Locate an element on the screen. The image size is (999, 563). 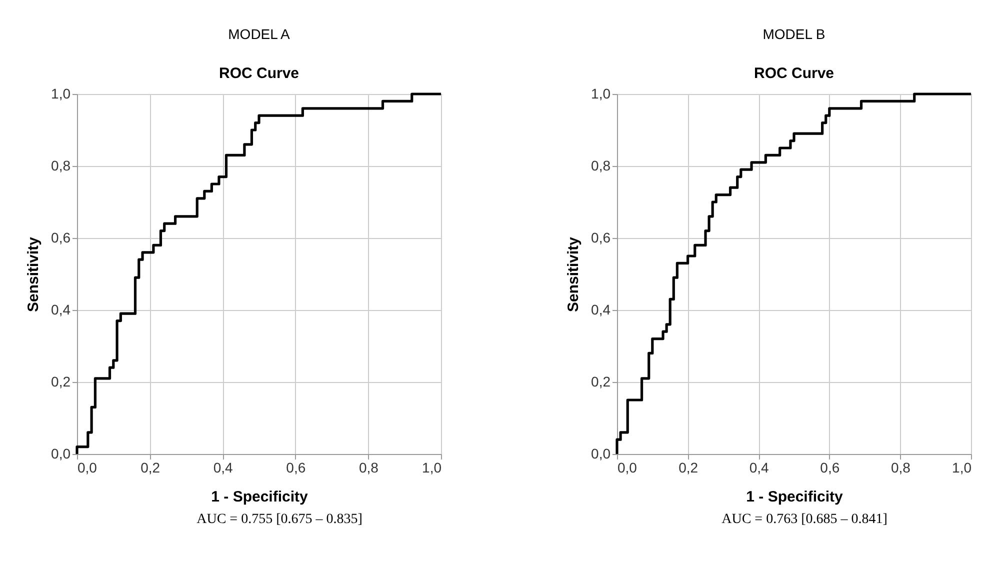
text: AUC = 0.755 [0.675 – 0.835] is located at coordinates (280, 520).